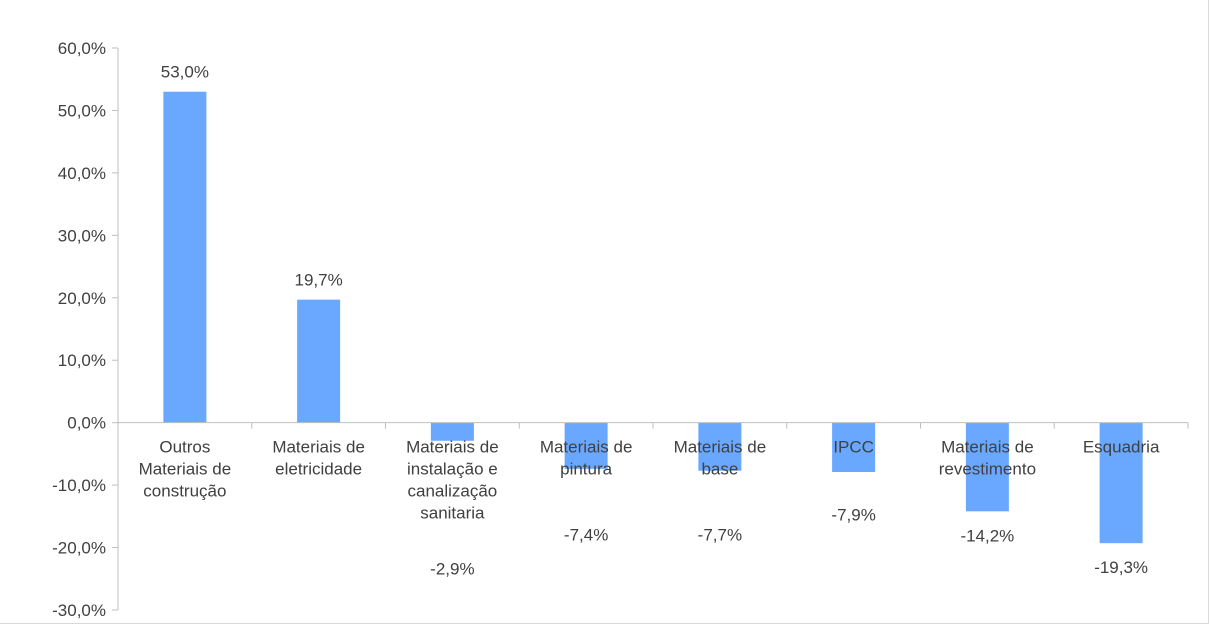  I want to click on data-label: 19,7%, so click(319, 280).